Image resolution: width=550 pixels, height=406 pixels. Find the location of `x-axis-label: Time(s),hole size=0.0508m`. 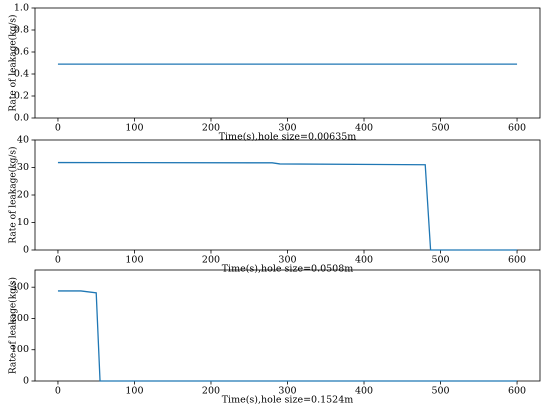

x-axis-label: Time(s),hole size=0.0508m is located at coordinates (288, 269).